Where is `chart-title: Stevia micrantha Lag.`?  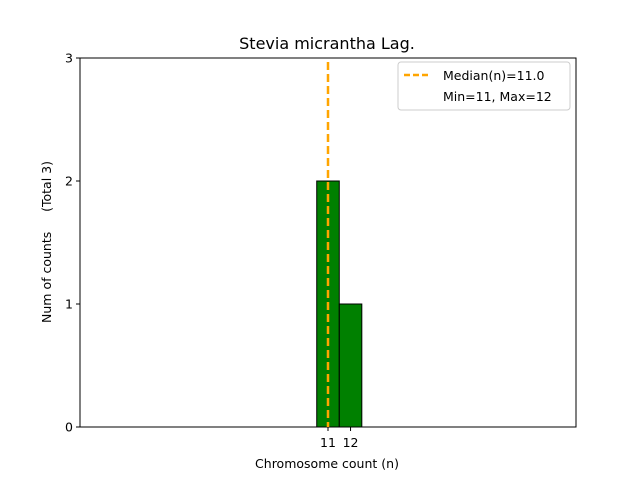
chart-title: Stevia micrantha Lag. is located at coordinates (327, 43).